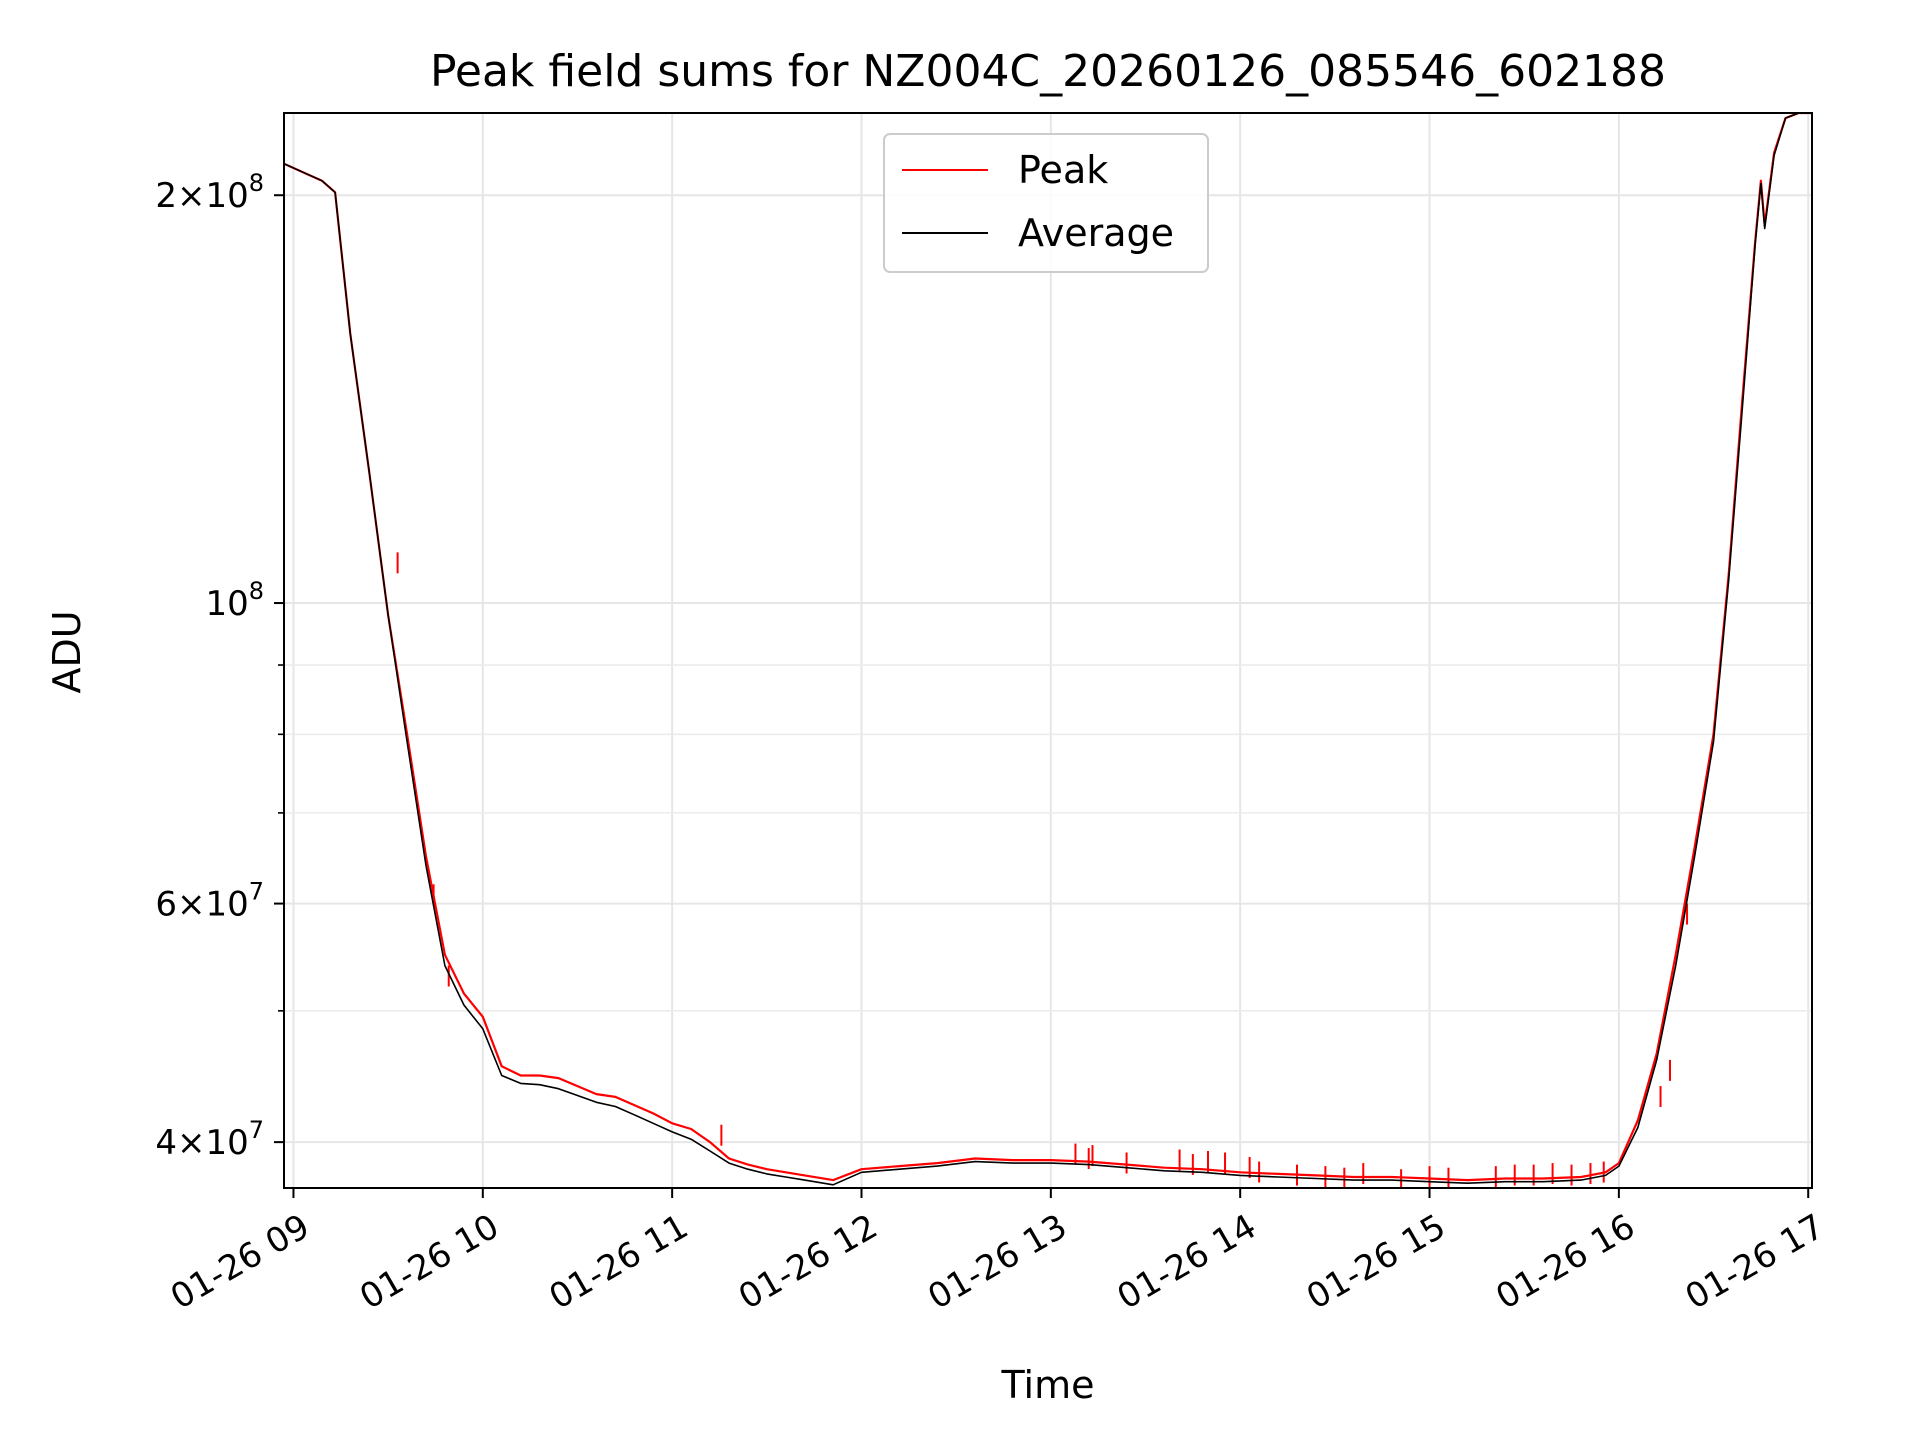 The height and width of the screenshot is (1440, 1920). I want to click on y-tick-label: 2×108, so click(209, 192).